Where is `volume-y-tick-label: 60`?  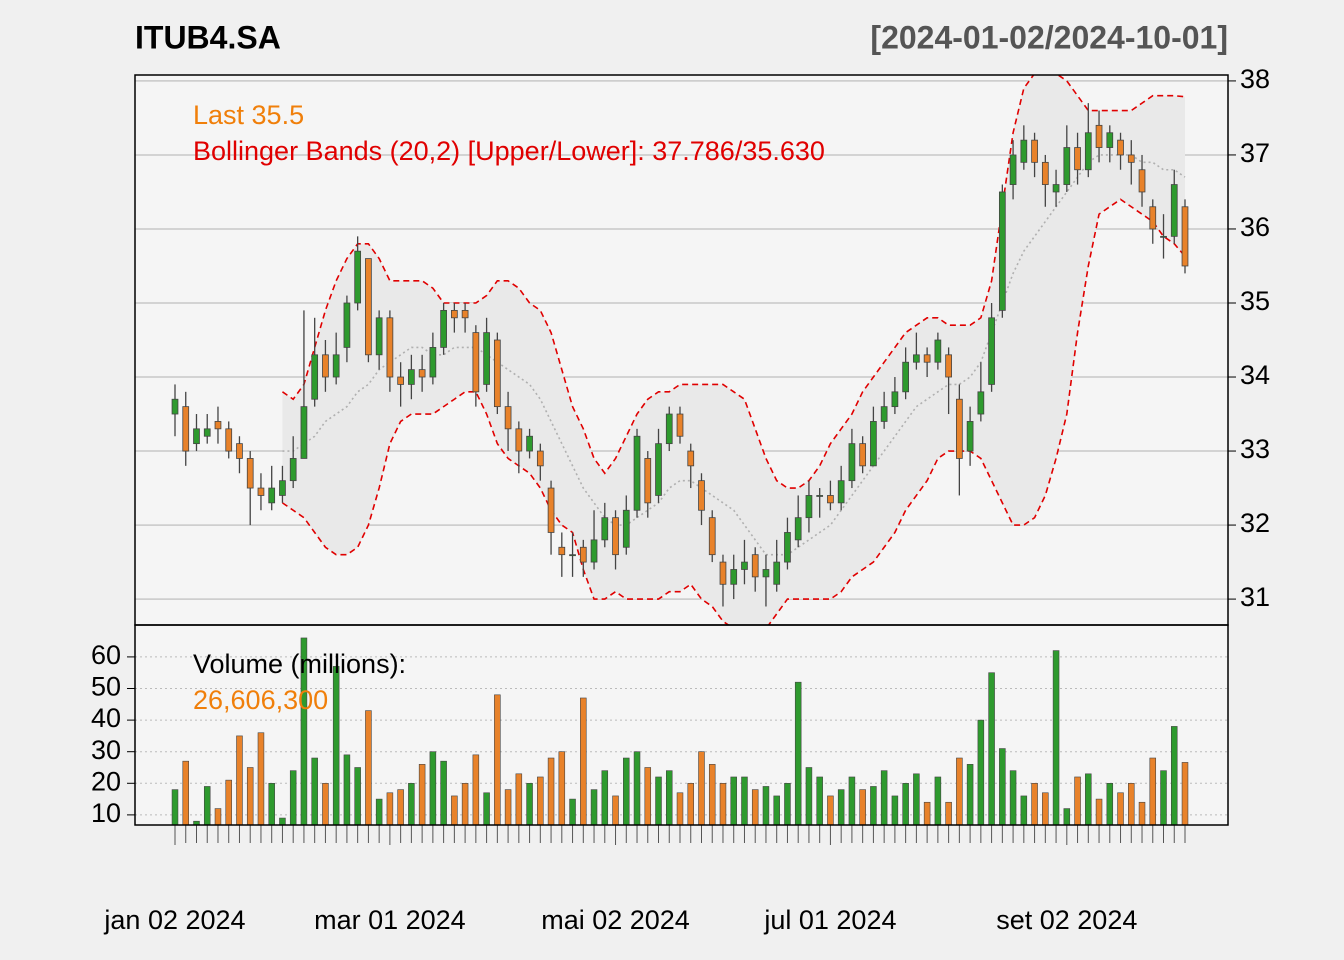 volume-y-tick-label: 60 is located at coordinates (106, 655).